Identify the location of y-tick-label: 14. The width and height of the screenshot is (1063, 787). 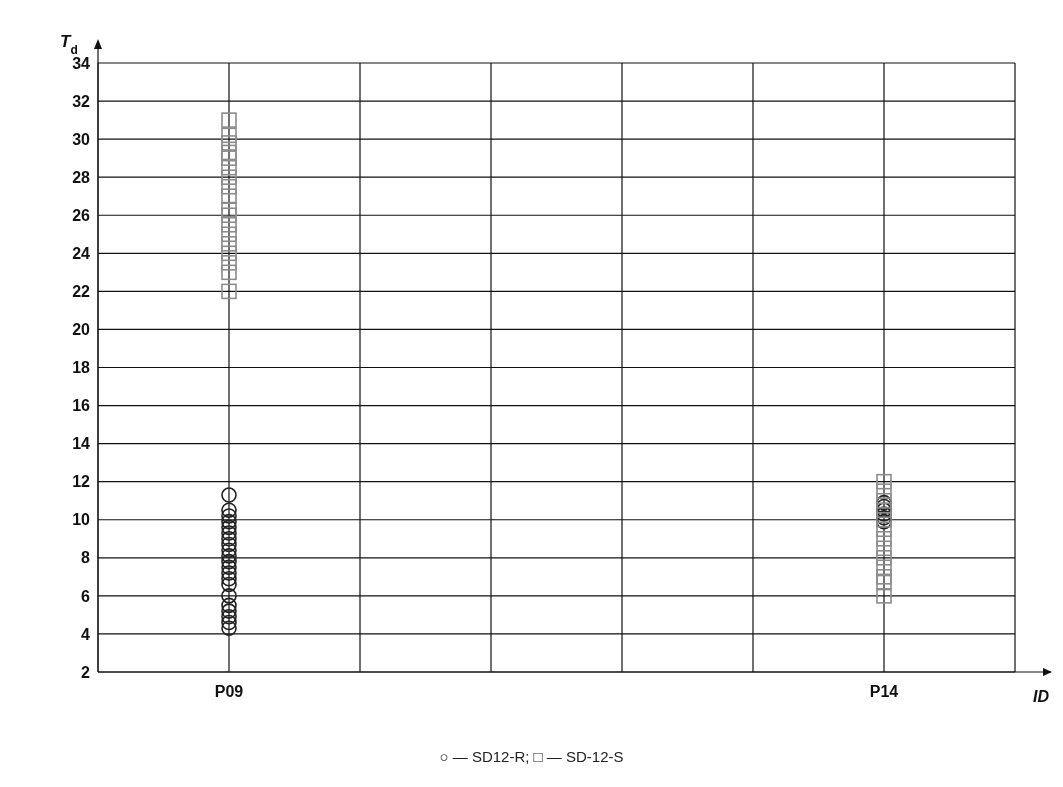
(81, 444).